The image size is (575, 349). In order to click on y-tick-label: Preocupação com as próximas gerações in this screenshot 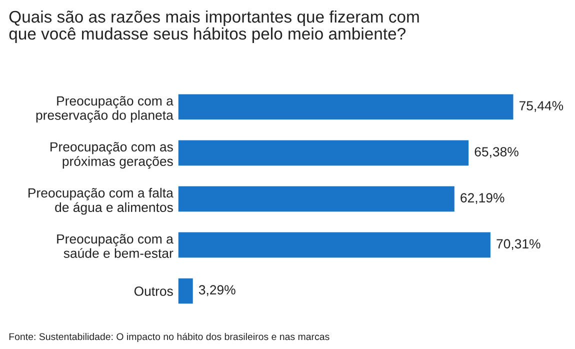, I will do `click(111, 155)`.